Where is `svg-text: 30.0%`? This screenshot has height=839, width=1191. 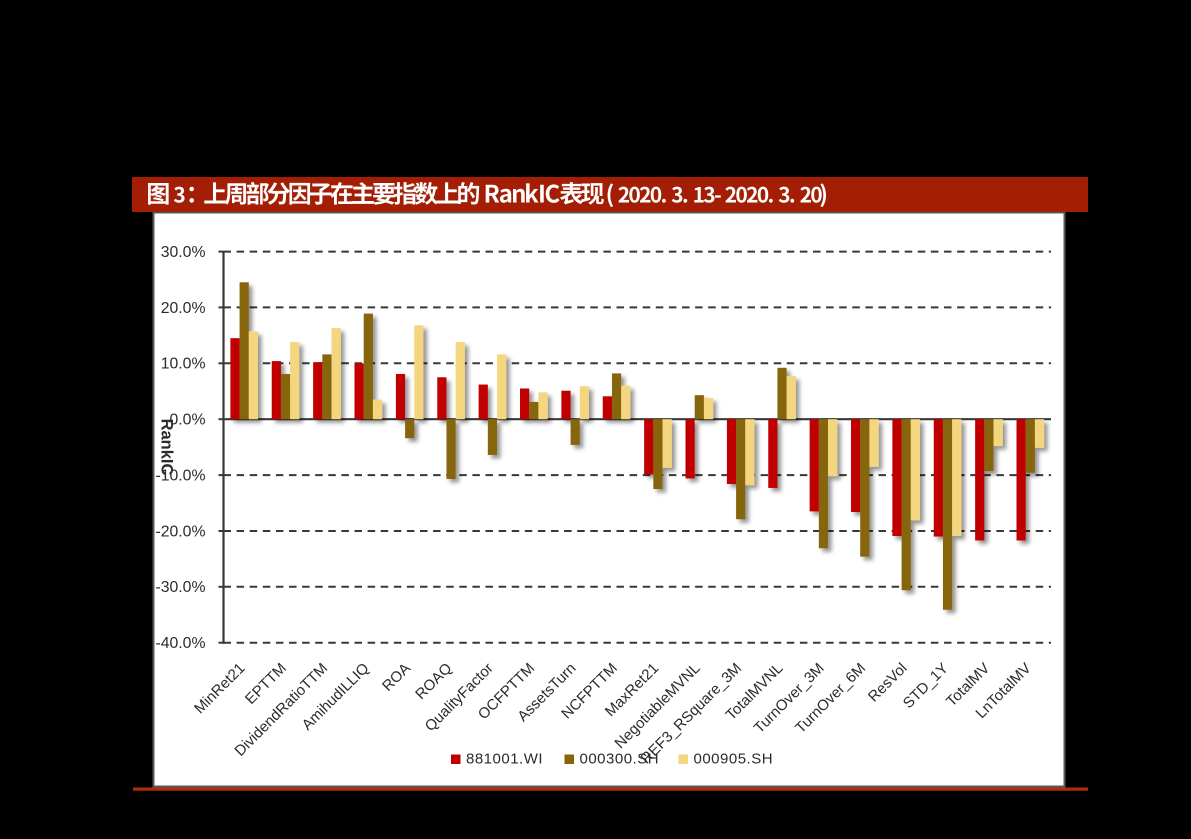
svg-text: 30.0% is located at coordinates (183, 252).